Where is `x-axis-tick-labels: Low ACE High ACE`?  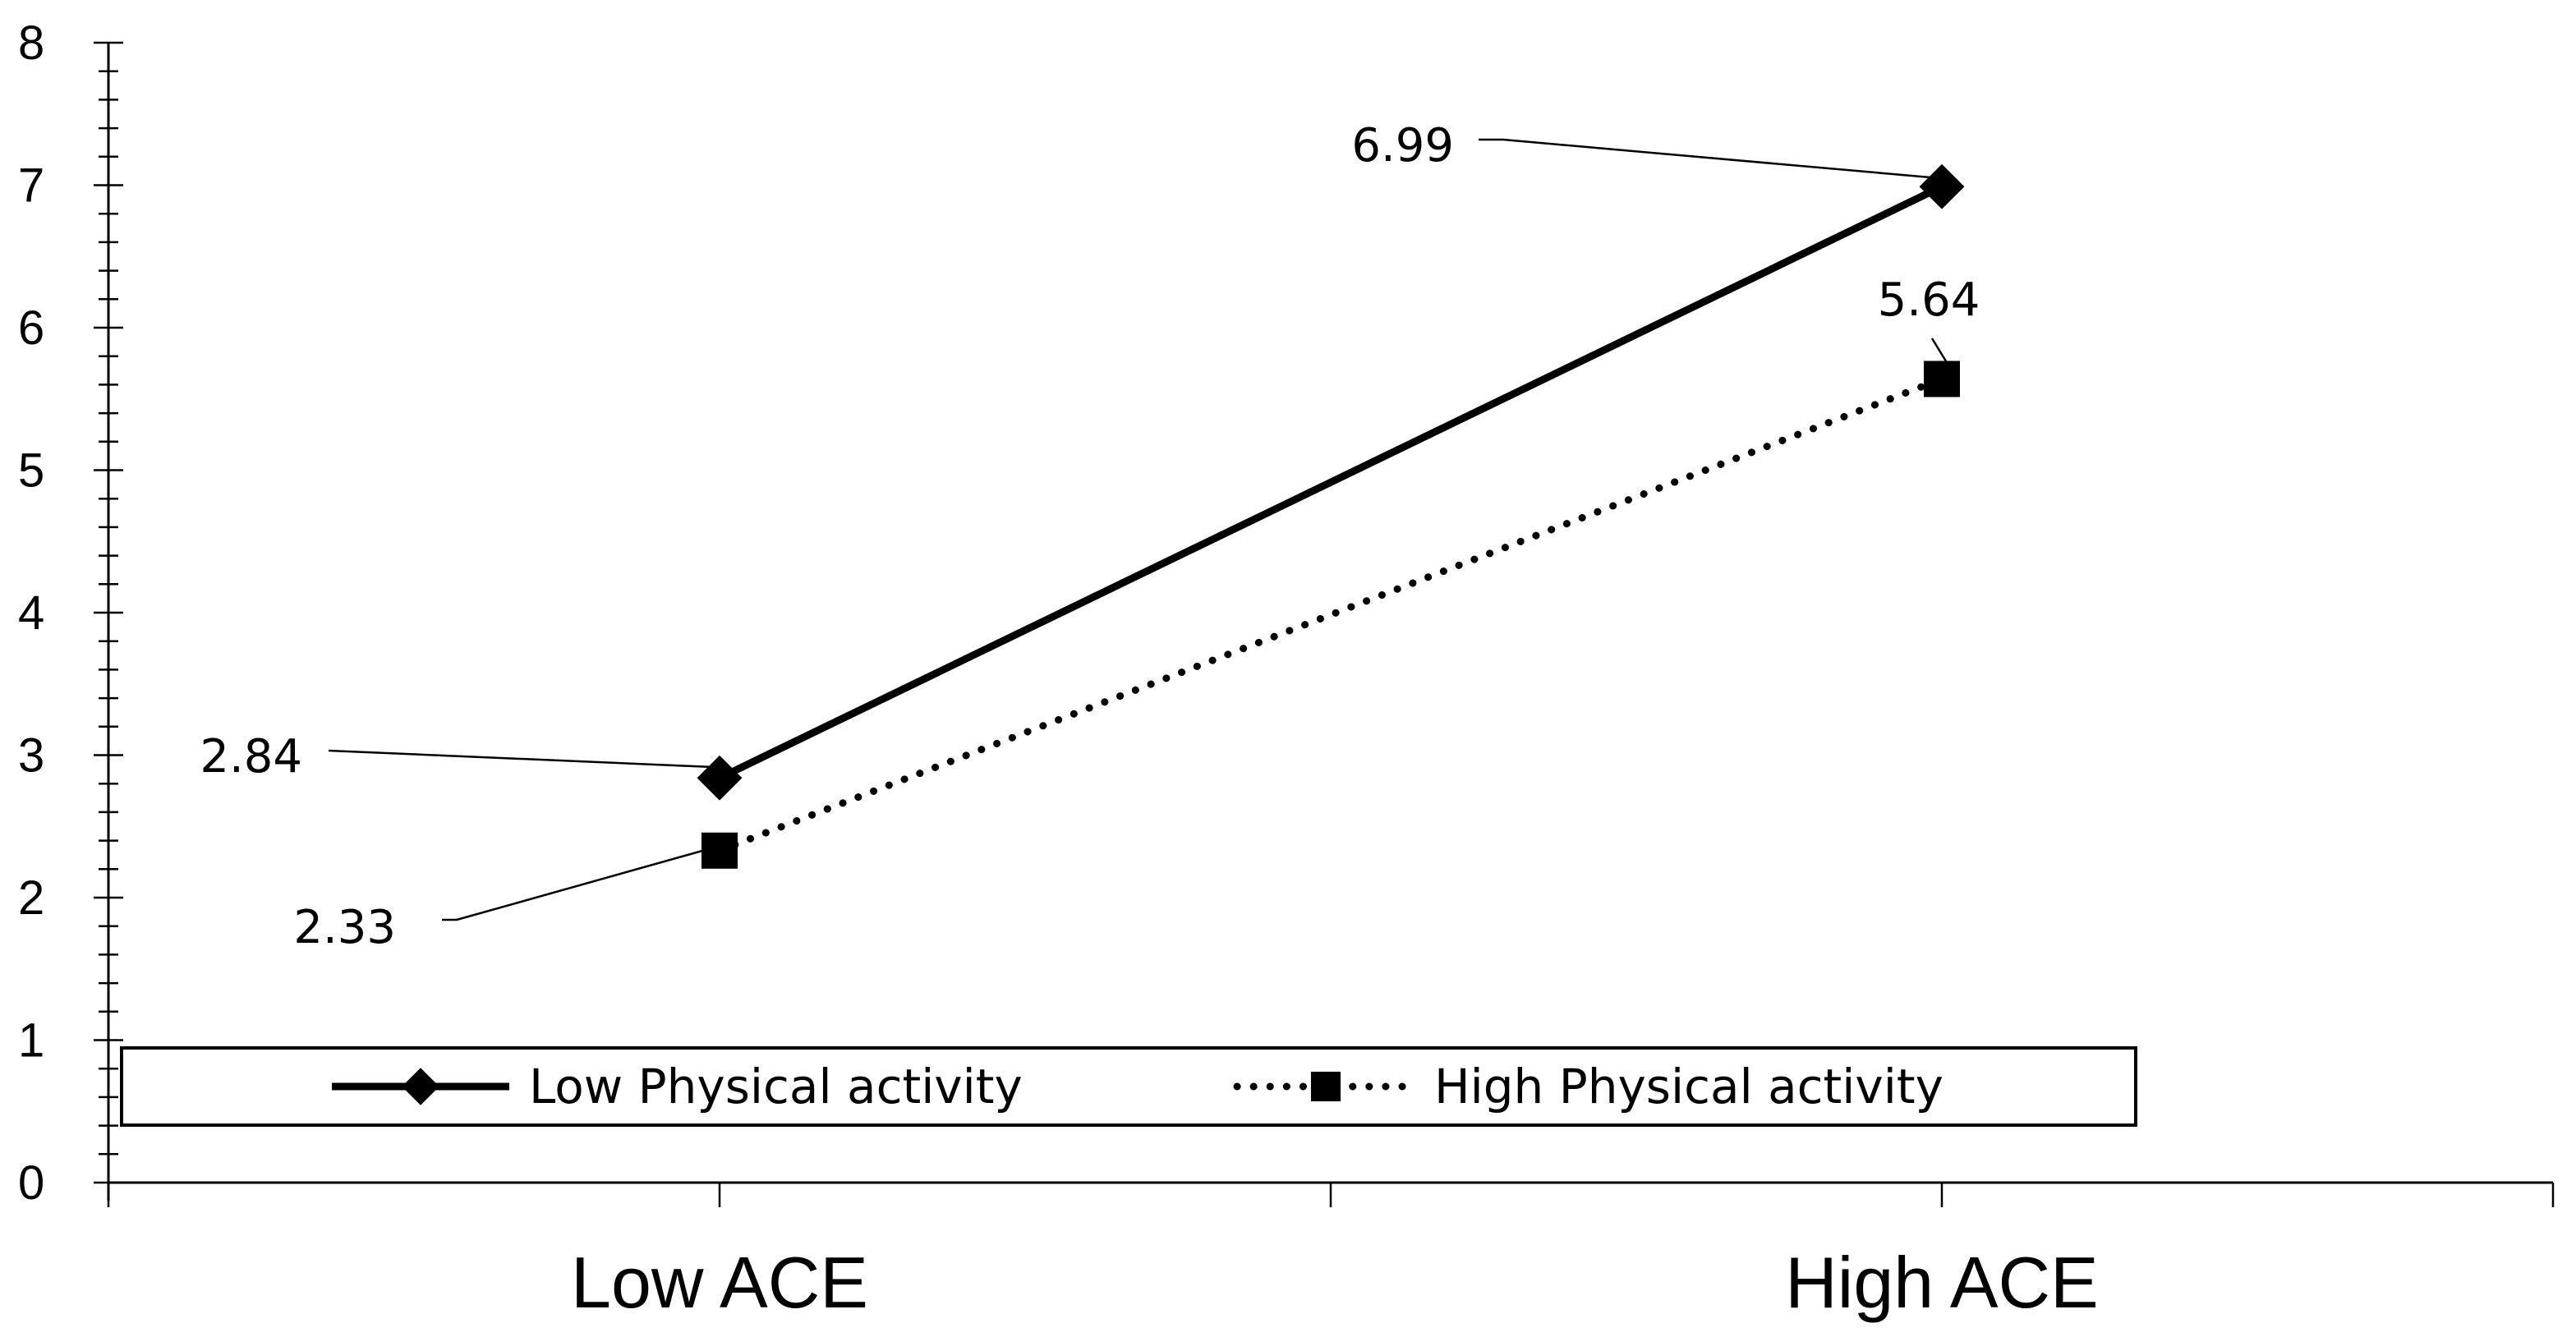 x-axis-tick-labels: Low ACE High ACE is located at coordinates (1335, 1282).